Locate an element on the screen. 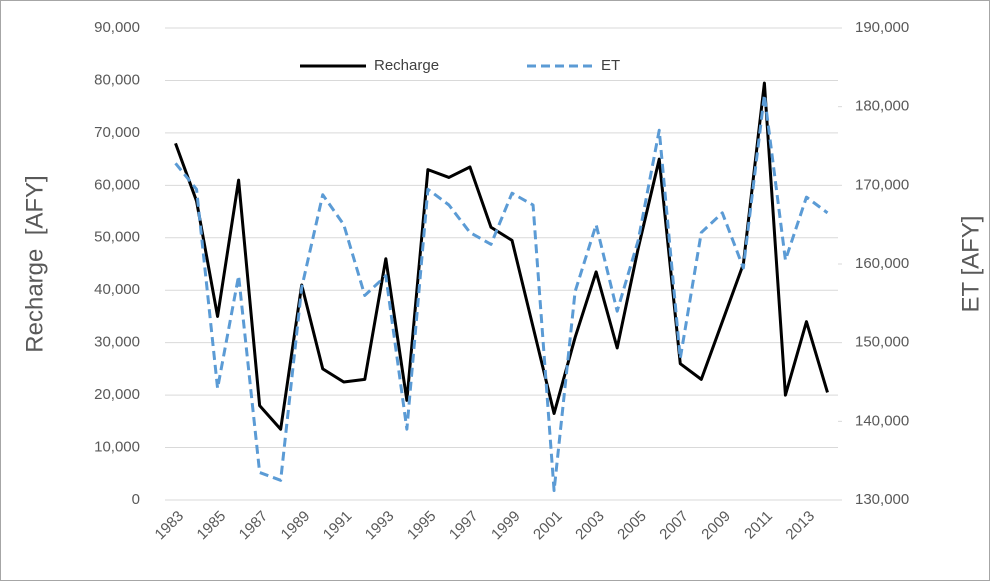 The width and height of the screenshot is (990, 581). y-tick-label: 60,000 is located at coordinates (117, 184).